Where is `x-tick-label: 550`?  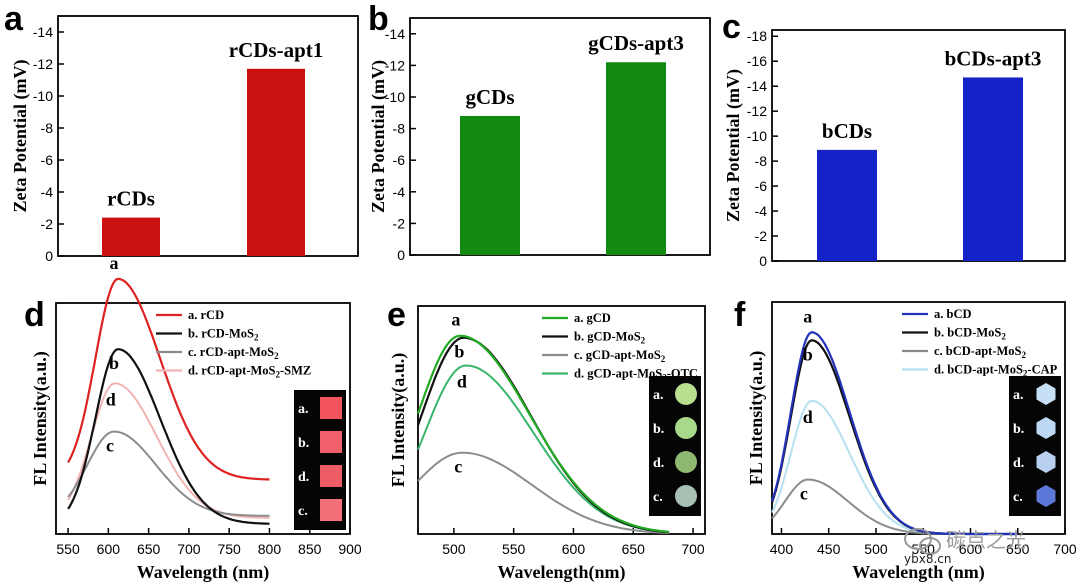 x-tick-label: 550 is located at coordinates (514, 549).